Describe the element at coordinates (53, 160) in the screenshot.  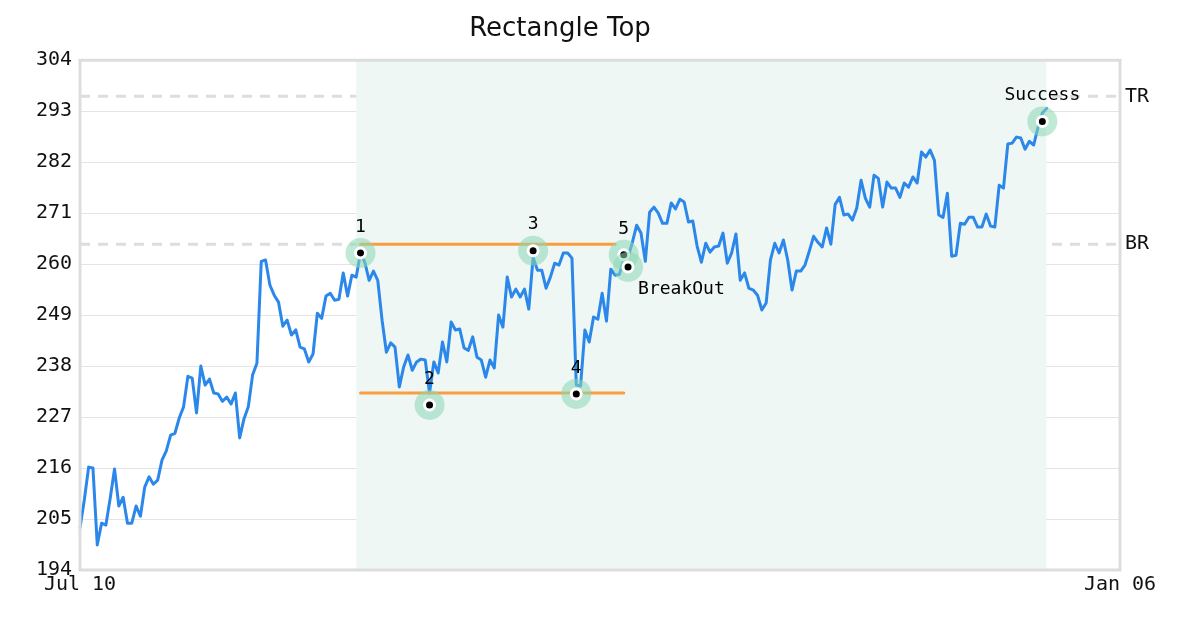
I see `y-tick-label: 282` at that location.